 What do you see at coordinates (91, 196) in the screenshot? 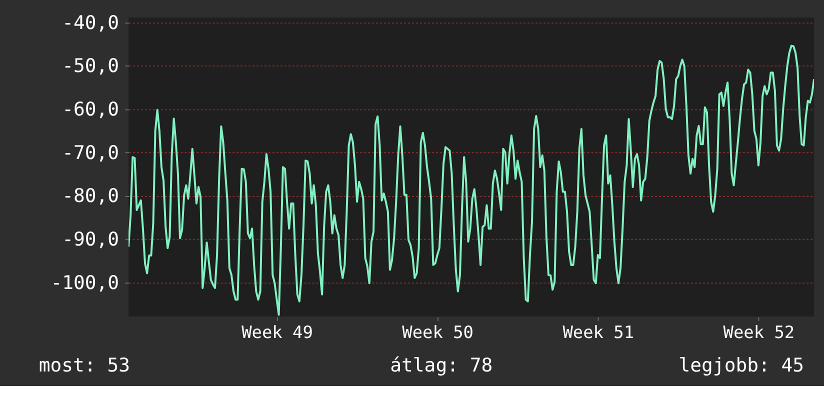
I see `y-tick-label: -80,0` at bounding box center [91, 196].